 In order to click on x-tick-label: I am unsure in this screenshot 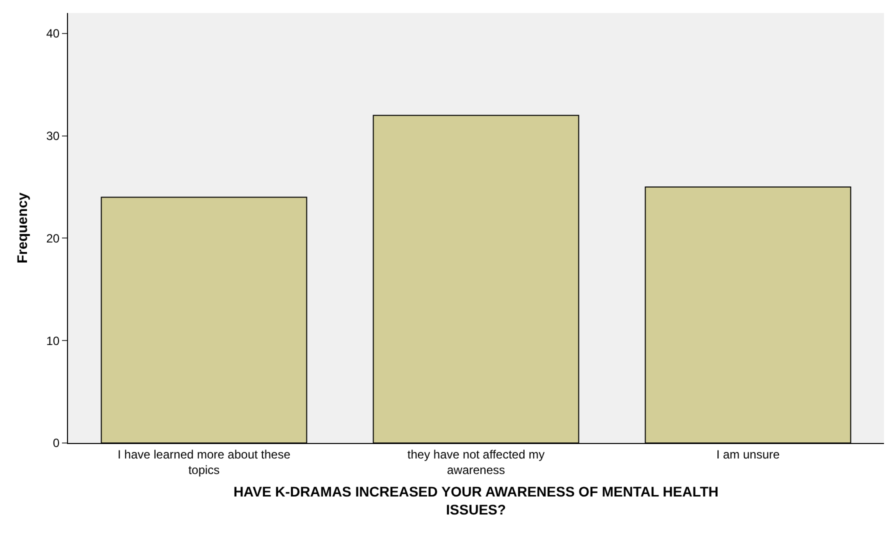, I will do `click(748, 454)`.